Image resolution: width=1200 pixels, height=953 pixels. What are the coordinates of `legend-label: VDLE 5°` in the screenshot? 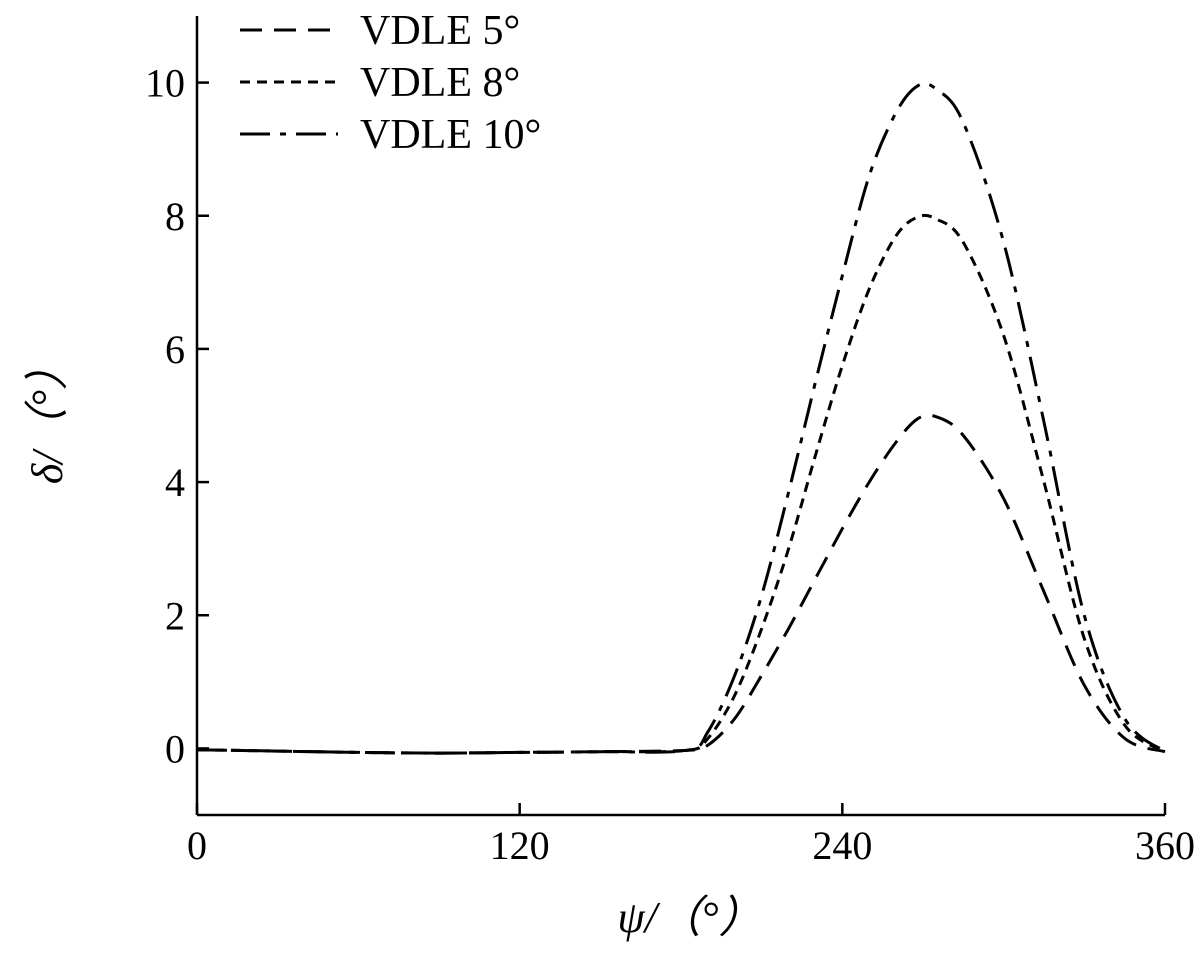 It's located at (440, 31).